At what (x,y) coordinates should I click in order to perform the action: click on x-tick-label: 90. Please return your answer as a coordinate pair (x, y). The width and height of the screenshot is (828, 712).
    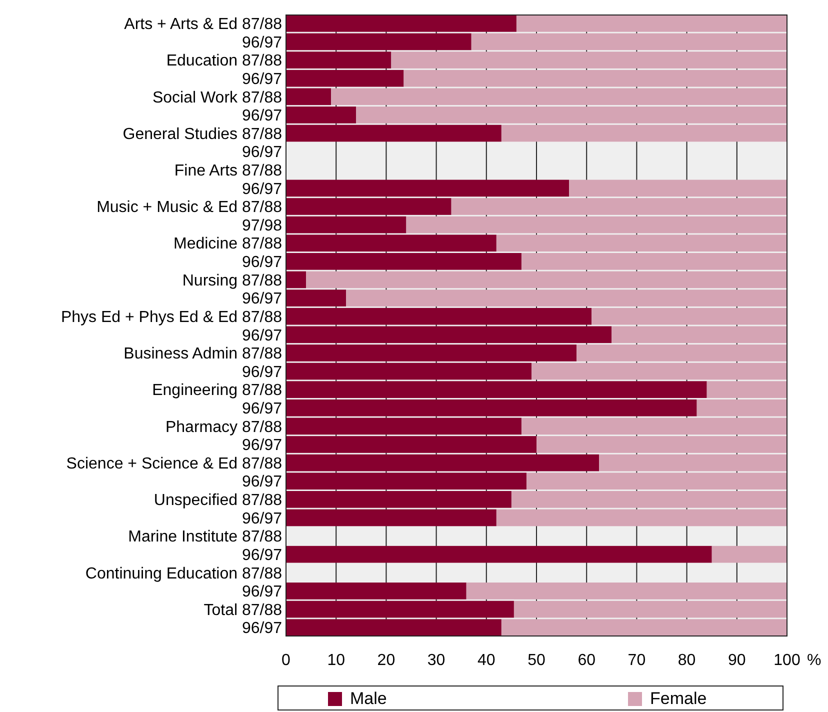
    Looking at the image, I should click on (737, 660).